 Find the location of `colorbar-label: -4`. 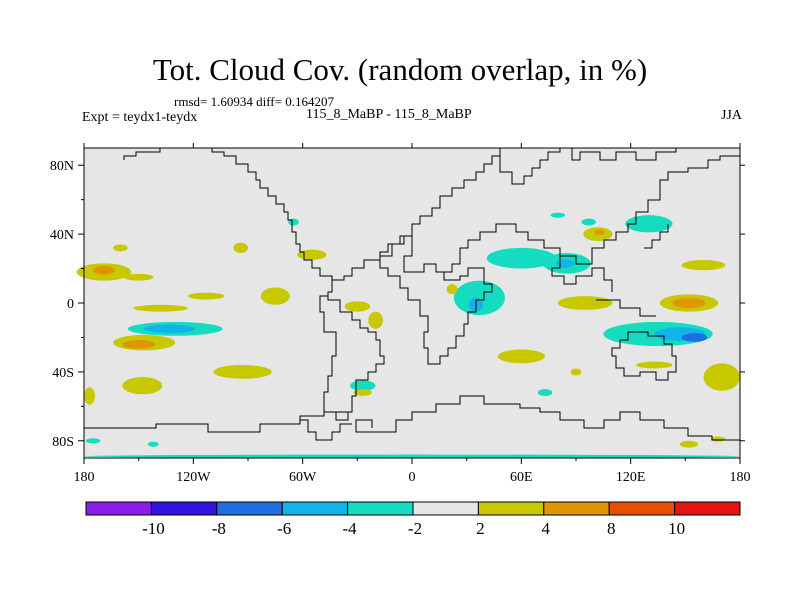

colorbar-label: -4 is located at coordinates (350, 528).